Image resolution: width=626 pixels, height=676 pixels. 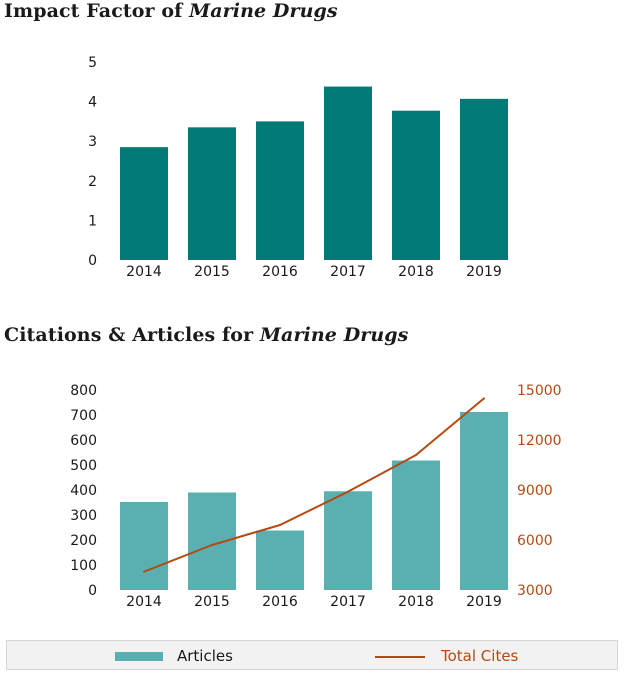 I want to click on y-right-tick-label: 9000, so click(x=535, y=491).